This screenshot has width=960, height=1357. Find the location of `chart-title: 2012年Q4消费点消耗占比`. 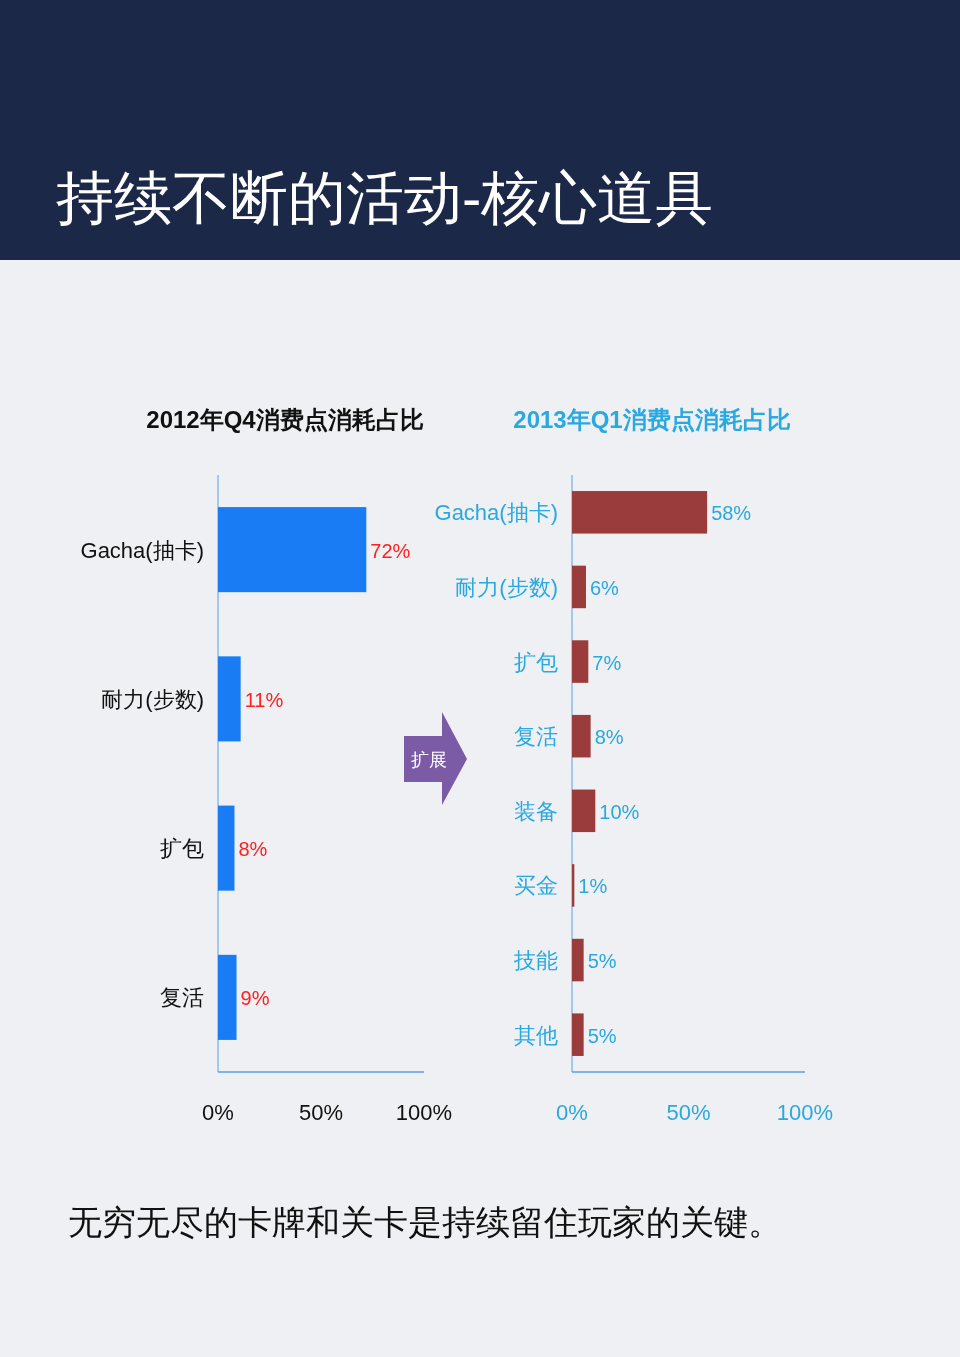

chart-title: 2012年Q4消费点消耗占比 is located at coordinates (285, 419).